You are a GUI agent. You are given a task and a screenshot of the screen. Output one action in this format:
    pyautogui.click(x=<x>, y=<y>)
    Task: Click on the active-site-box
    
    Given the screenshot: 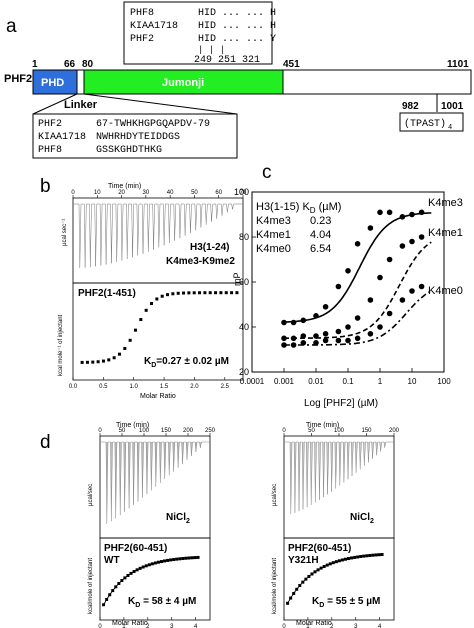 What is the action you would take?
    pyautogui.click(x=198, y=33)
    